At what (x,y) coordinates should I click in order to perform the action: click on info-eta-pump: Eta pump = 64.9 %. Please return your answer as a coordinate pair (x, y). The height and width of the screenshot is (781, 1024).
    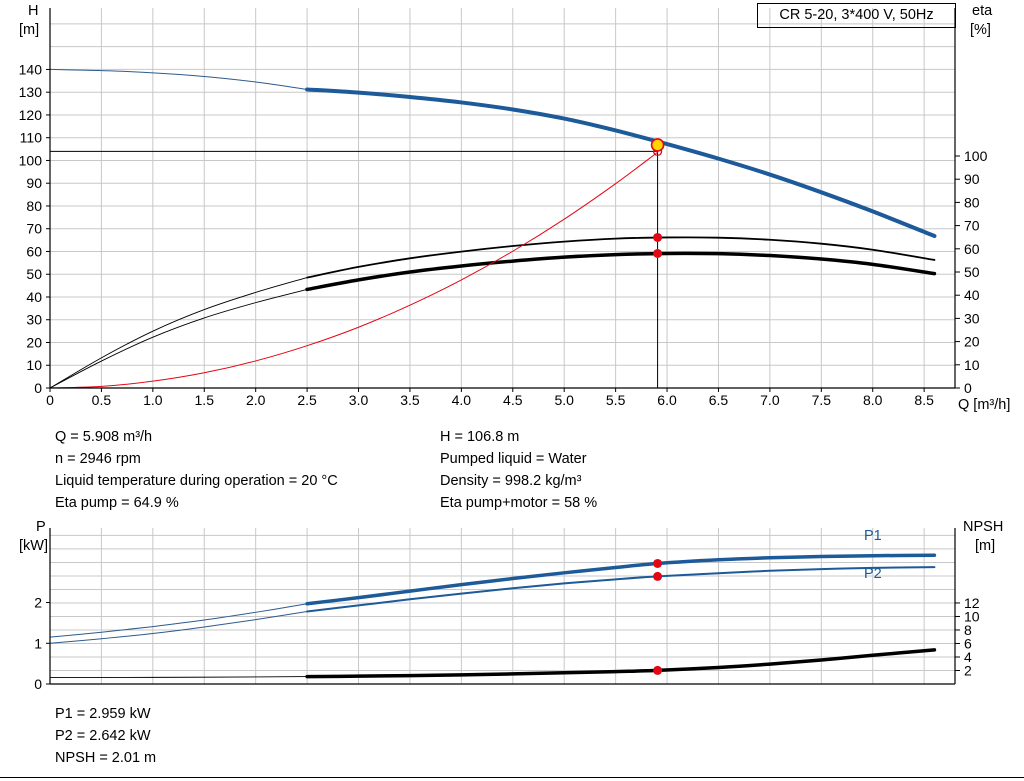
    Looking at the image, I should click on (117, 503).